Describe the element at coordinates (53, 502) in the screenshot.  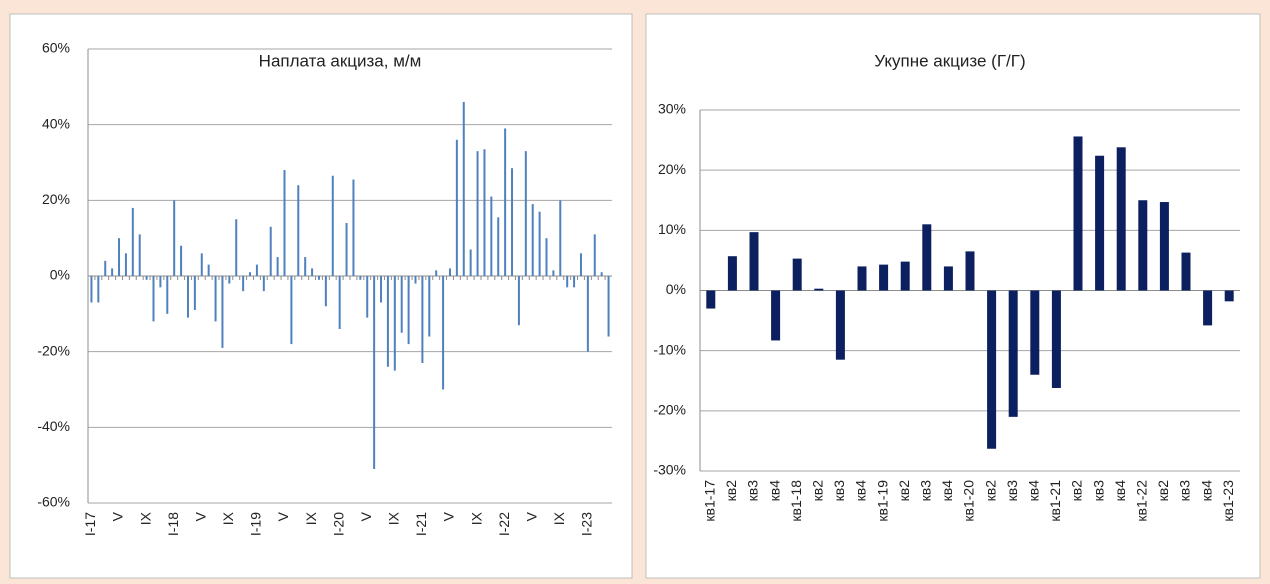
I see `y-tick-label: -60%` at that location.